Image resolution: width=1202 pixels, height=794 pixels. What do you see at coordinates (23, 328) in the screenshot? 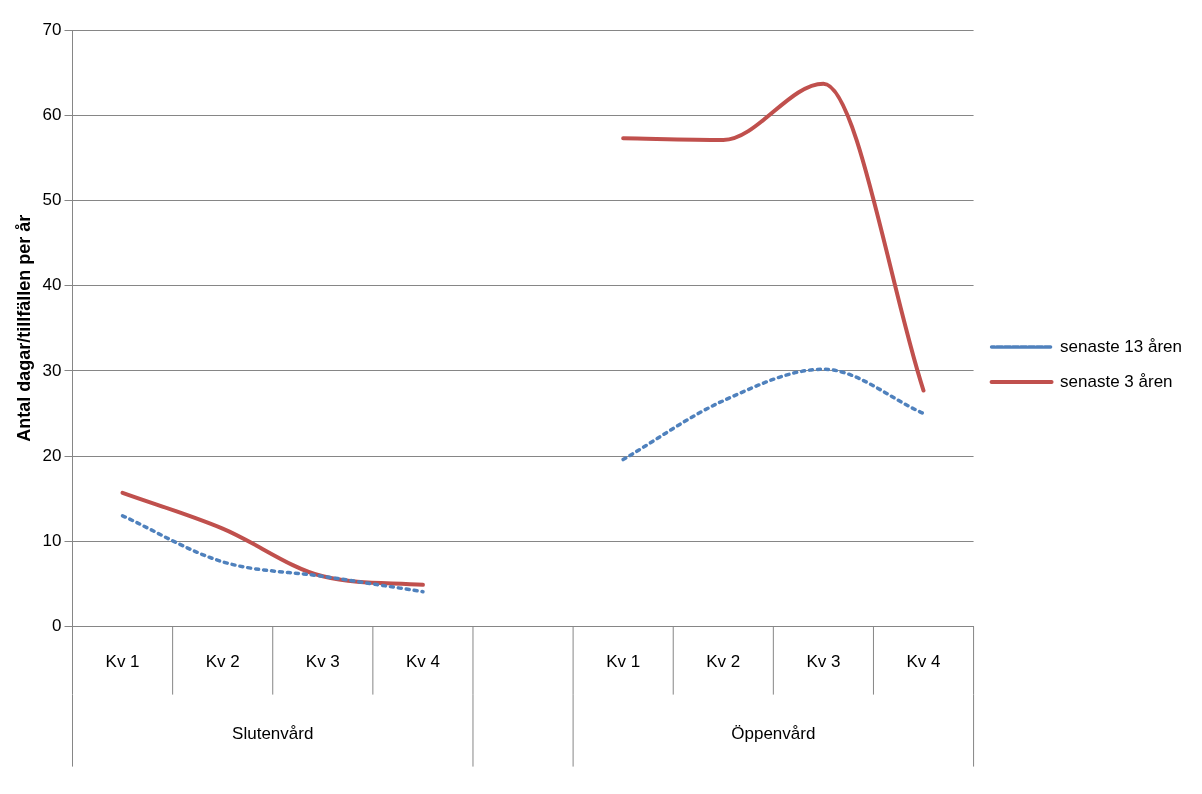
I see `y-axis-title: Antal dagar/tillfällen per år` at bounding box center [23, 328].